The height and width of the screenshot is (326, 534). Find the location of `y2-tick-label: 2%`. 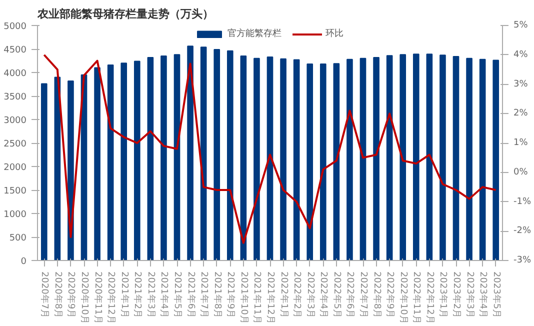

y2-tick-label: 2% is located at coordinates (521, 113).